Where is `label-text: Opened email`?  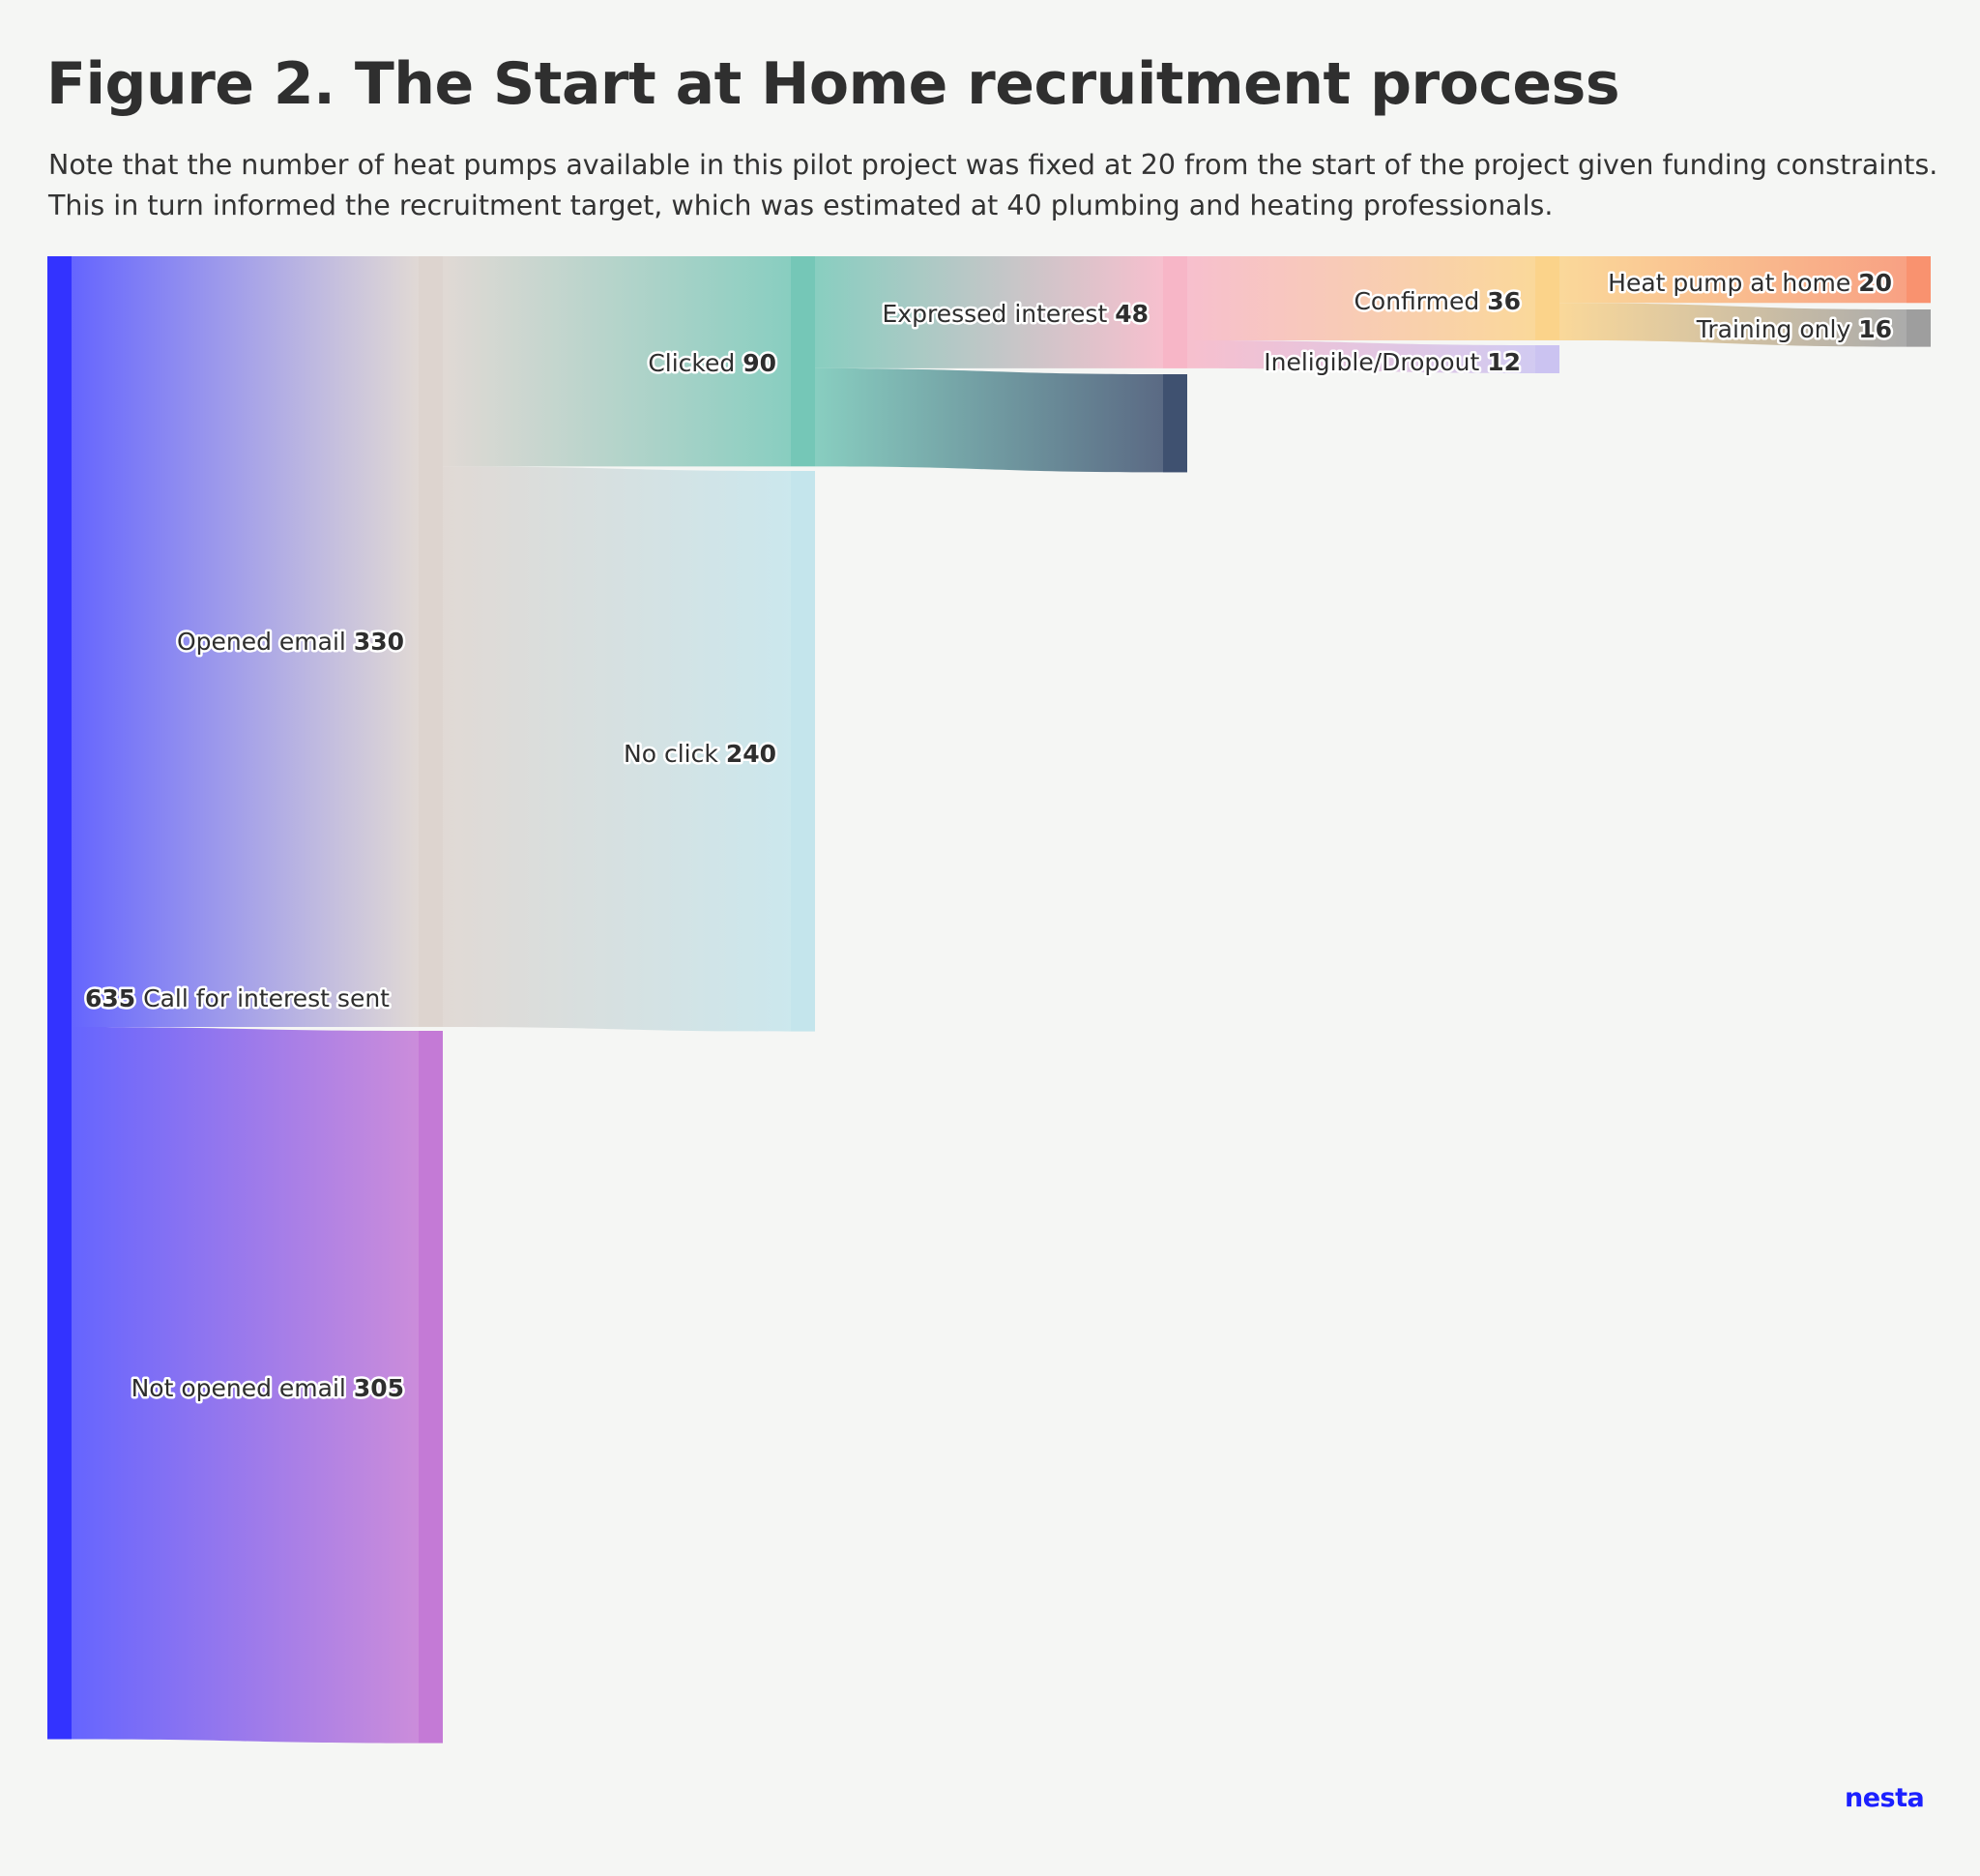
label-text: Opened email is located at coordinates (261, 642).